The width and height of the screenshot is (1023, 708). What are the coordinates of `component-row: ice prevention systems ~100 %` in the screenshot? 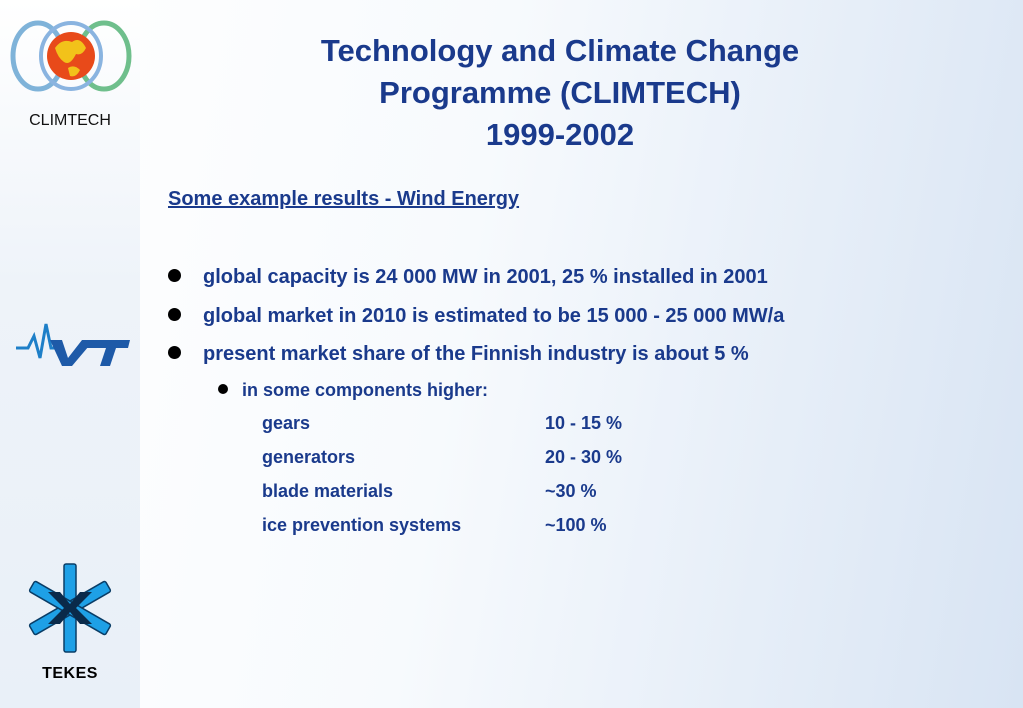 It's located at (434, 525).